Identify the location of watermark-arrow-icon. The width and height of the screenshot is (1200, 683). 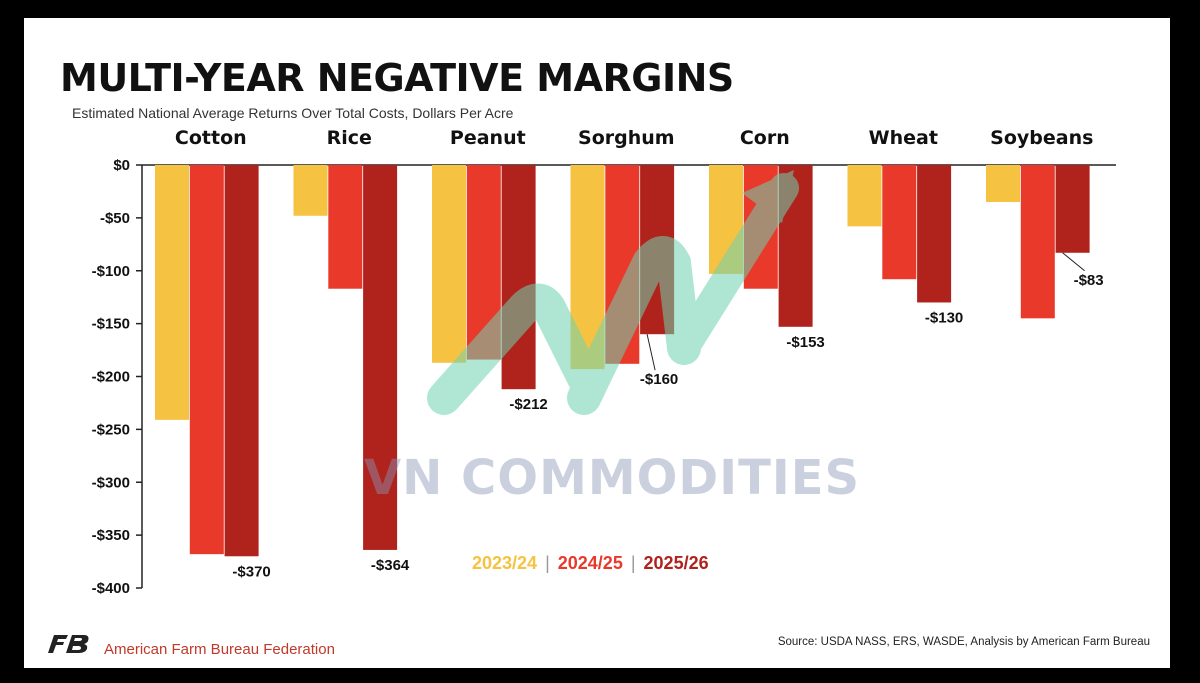
(613, 292).